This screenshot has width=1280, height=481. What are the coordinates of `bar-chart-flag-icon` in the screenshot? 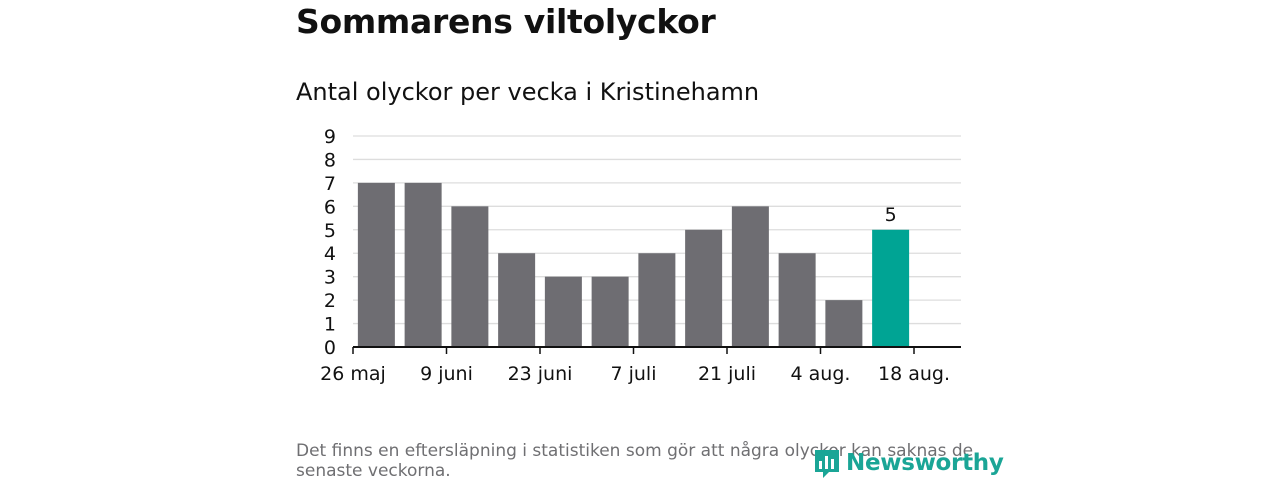 It's located at (827, 464).